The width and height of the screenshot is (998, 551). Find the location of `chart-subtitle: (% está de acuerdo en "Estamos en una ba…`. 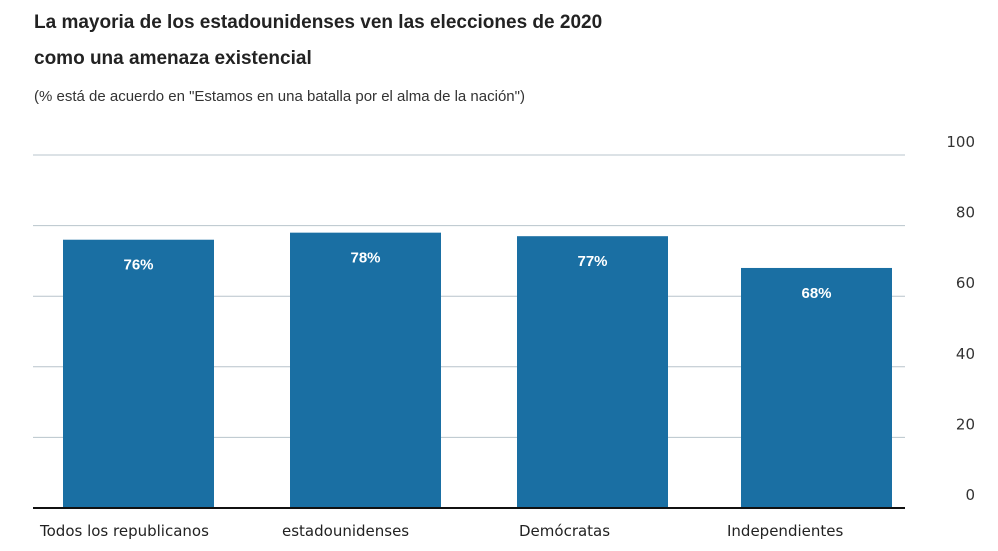

chart-subtitle: (% está de acuerdo en "Estamos en una ba… is located at coordinates (279, 96).